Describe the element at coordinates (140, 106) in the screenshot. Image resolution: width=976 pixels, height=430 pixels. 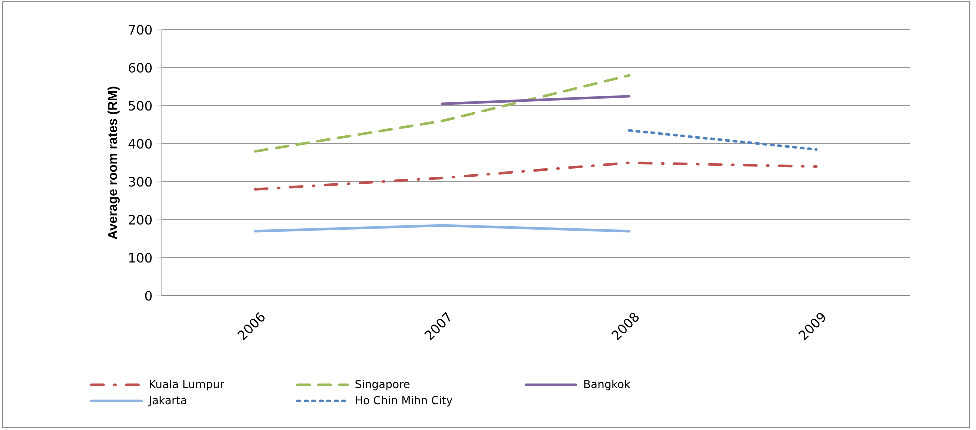
I see `y-tick-label: 500` at that location.